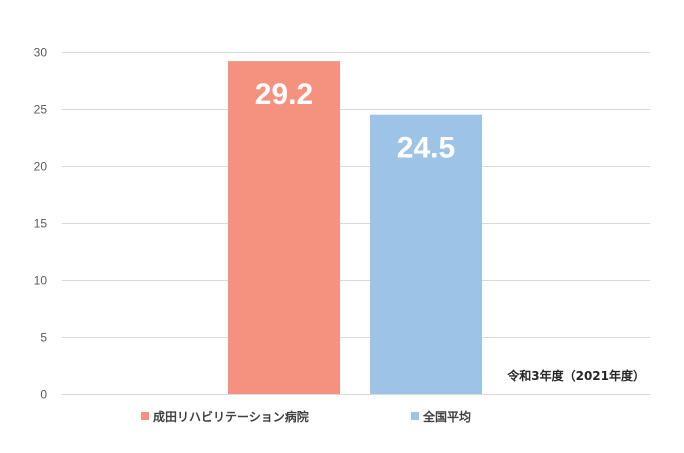  I want to click on legend-label-national-average: 全国平均, so click(446, 416).